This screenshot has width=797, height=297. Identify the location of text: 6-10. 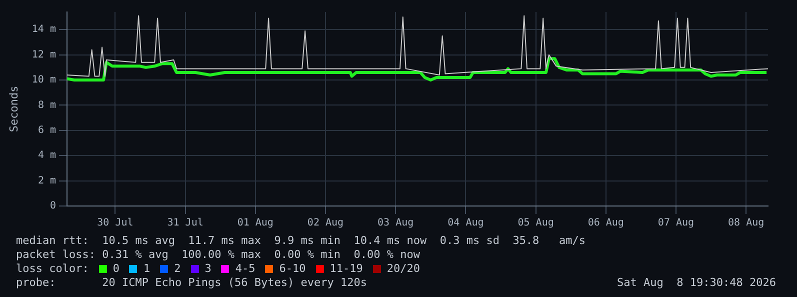
(292, 268).